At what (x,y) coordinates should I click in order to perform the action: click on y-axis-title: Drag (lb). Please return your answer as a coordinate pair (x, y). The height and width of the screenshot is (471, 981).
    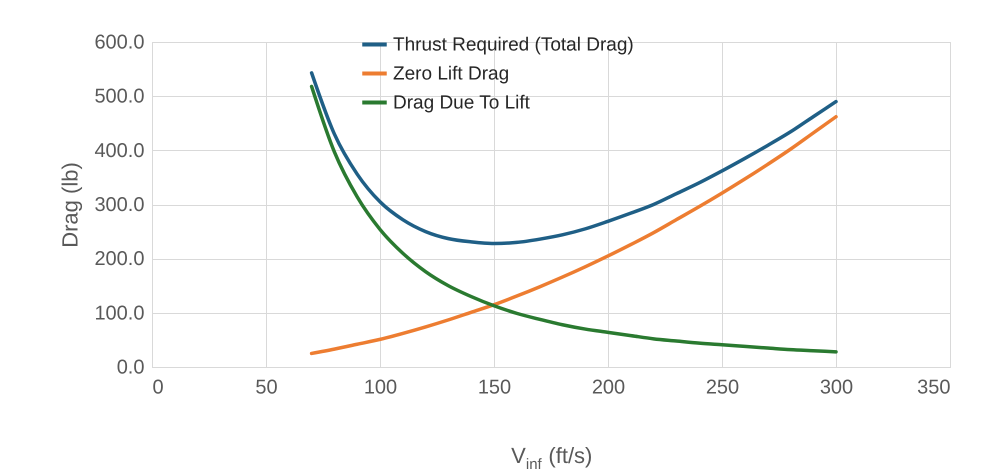
    Looking at the image, I should click on (69, 205).